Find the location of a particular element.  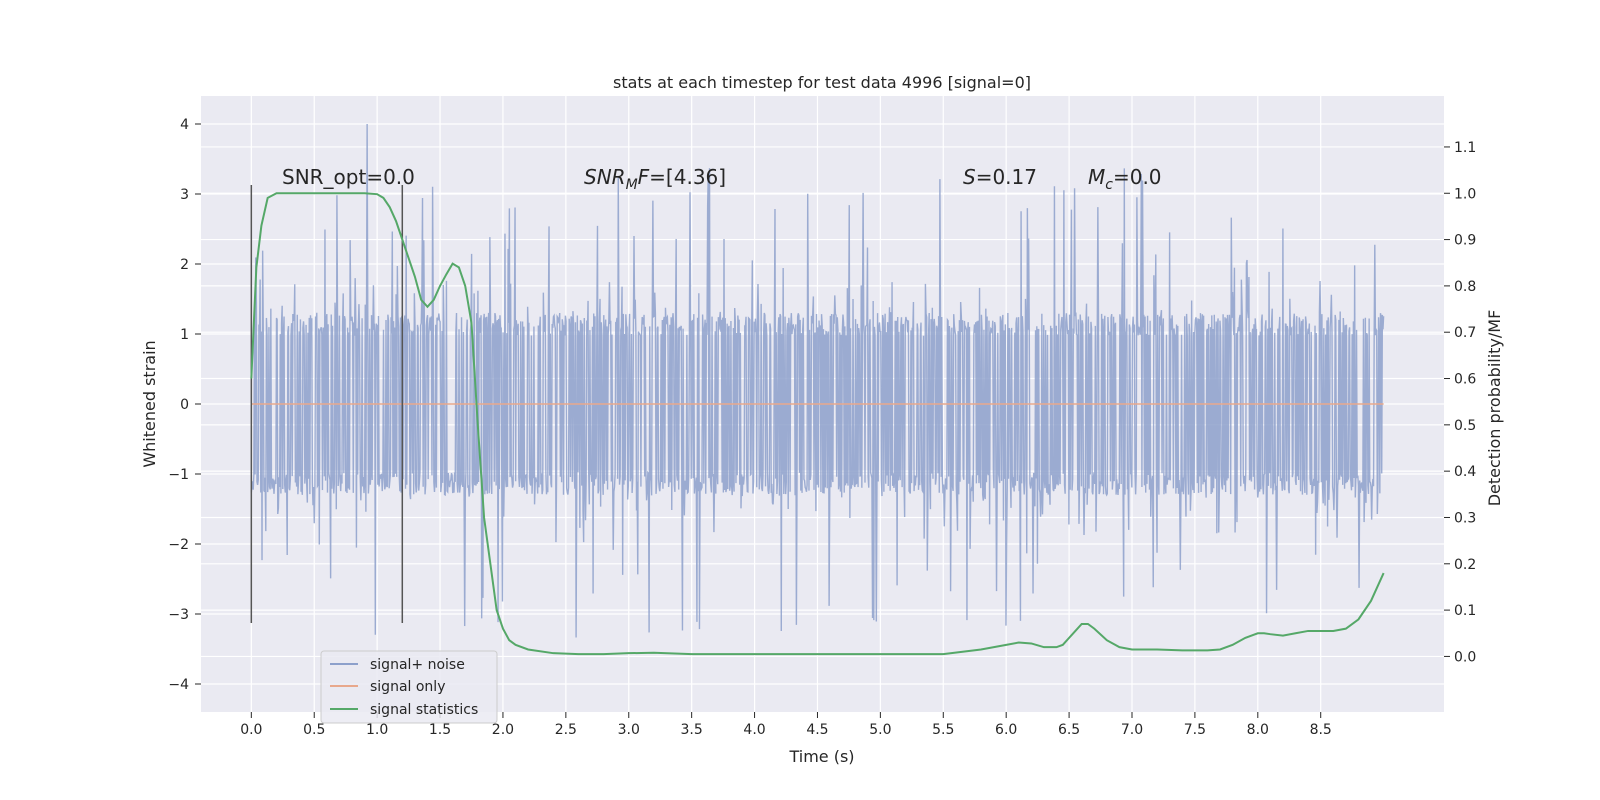

x-tick-label: 3.0 is located at coordinates (629, 730).